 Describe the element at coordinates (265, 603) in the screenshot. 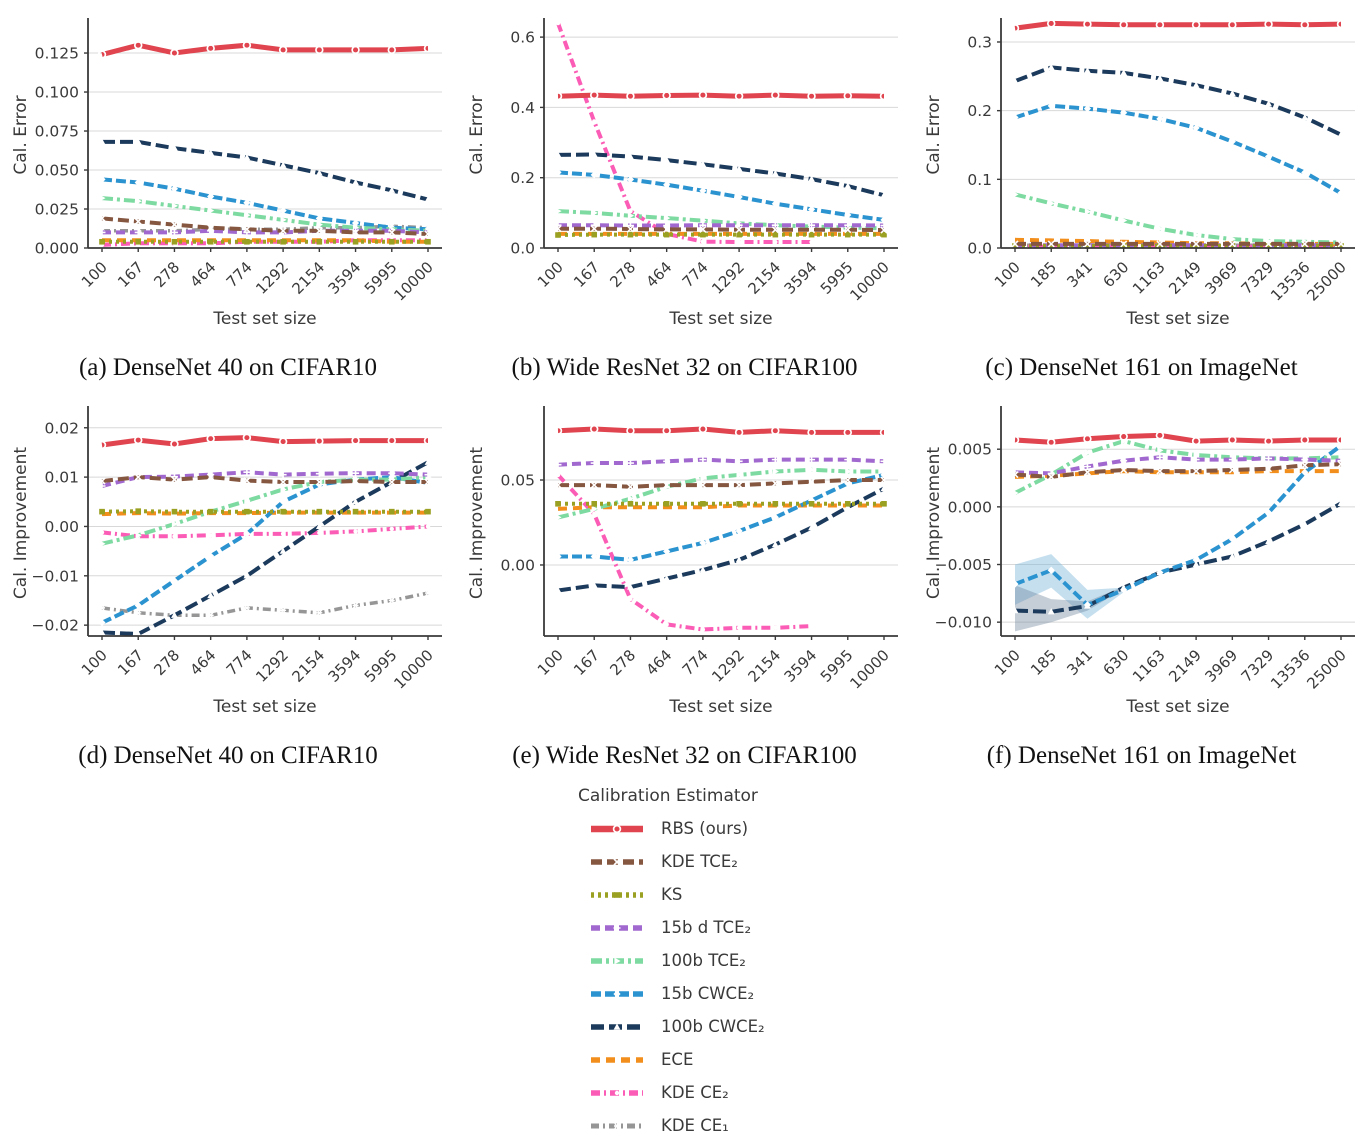

I see `series-kde_ce1` at that location.